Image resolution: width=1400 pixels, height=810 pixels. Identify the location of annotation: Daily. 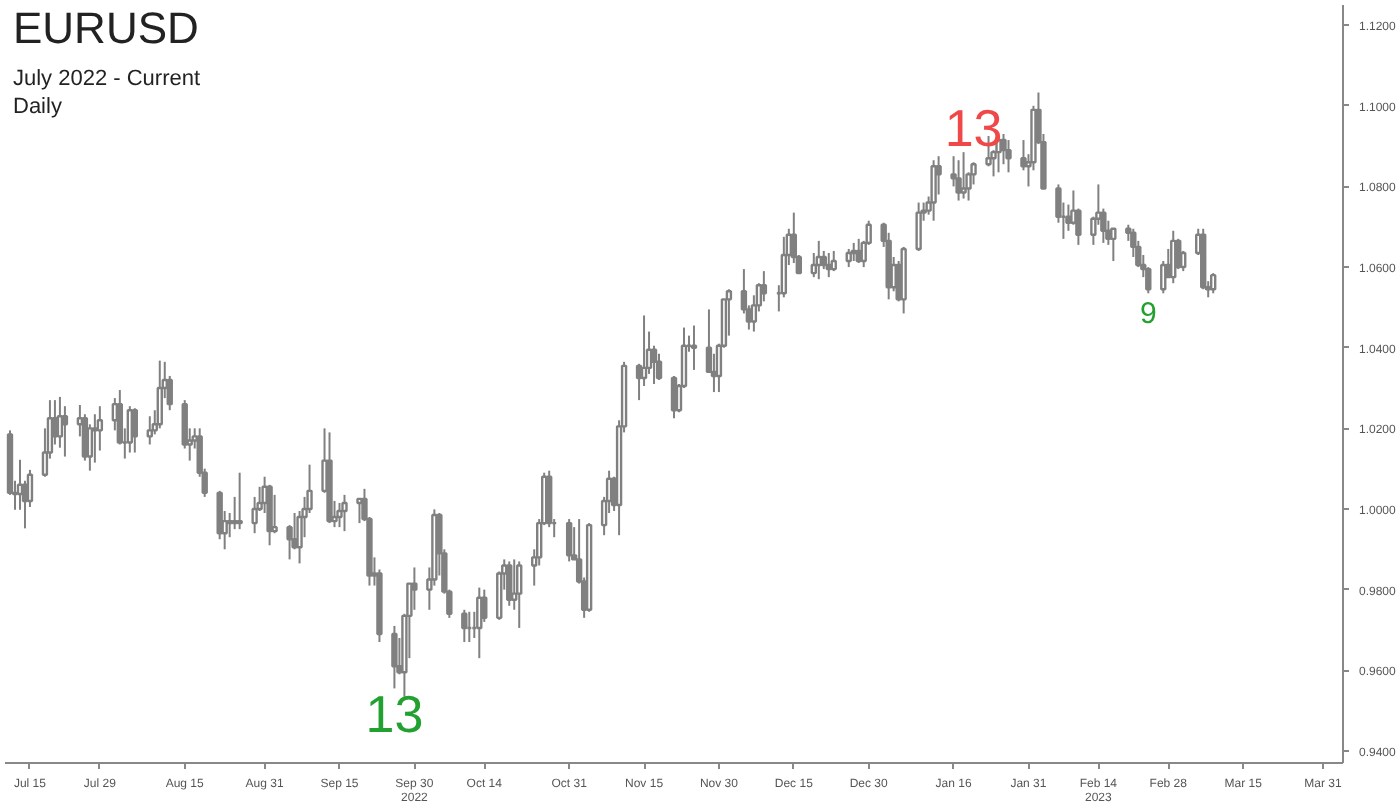
(38, 107).